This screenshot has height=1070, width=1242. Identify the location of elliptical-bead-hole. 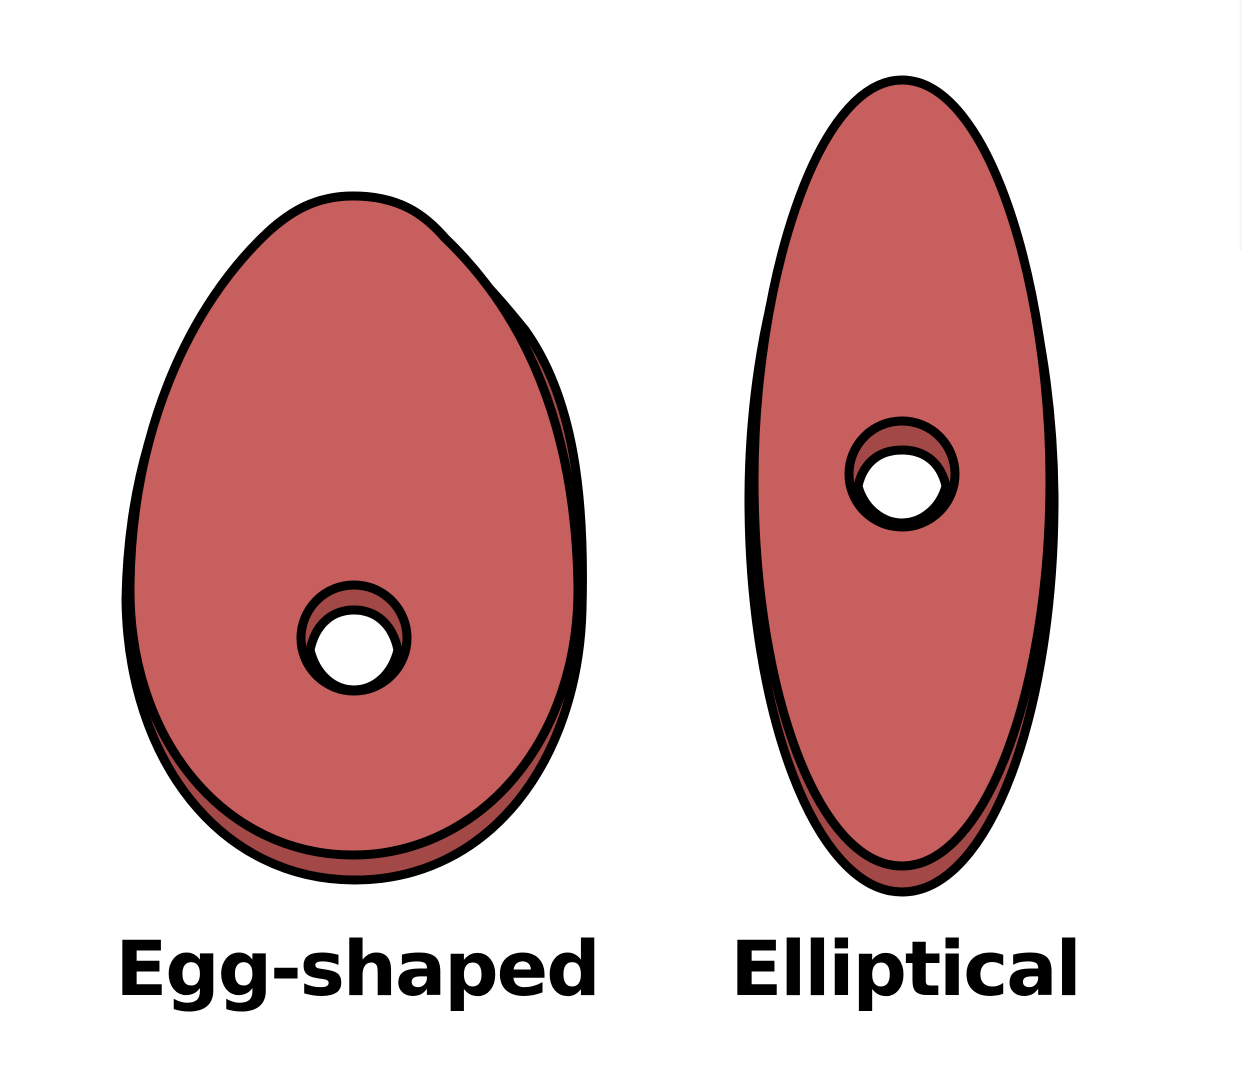
(902, 474).